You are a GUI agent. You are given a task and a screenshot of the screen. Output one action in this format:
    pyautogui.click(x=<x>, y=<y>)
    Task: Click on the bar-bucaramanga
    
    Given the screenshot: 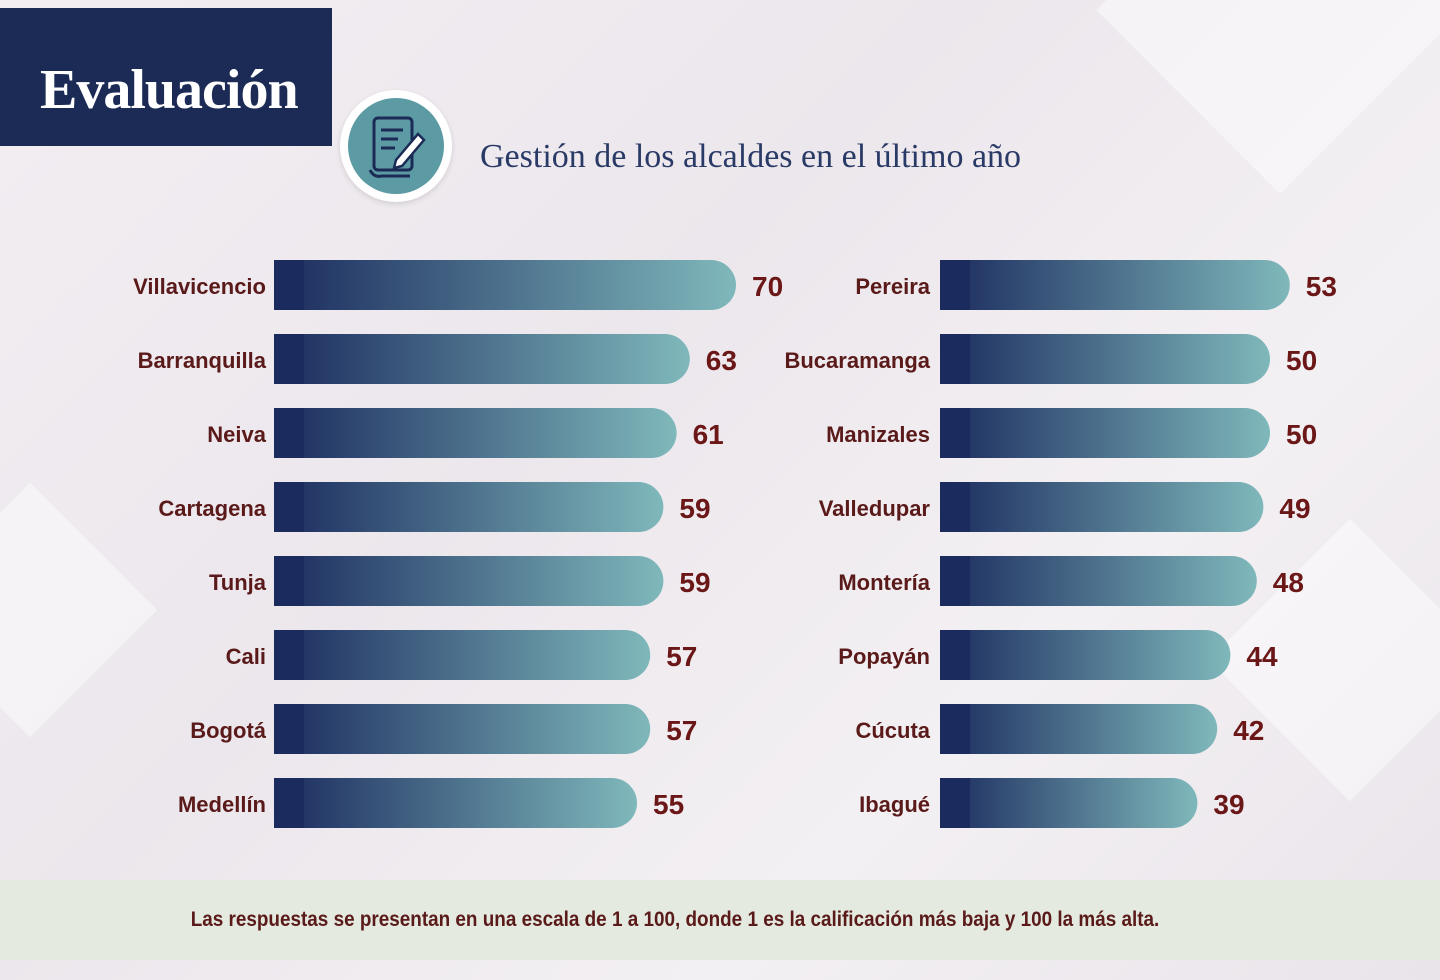 What is the action you would take?
    pyautogui.click(x=1105, y=359)
    